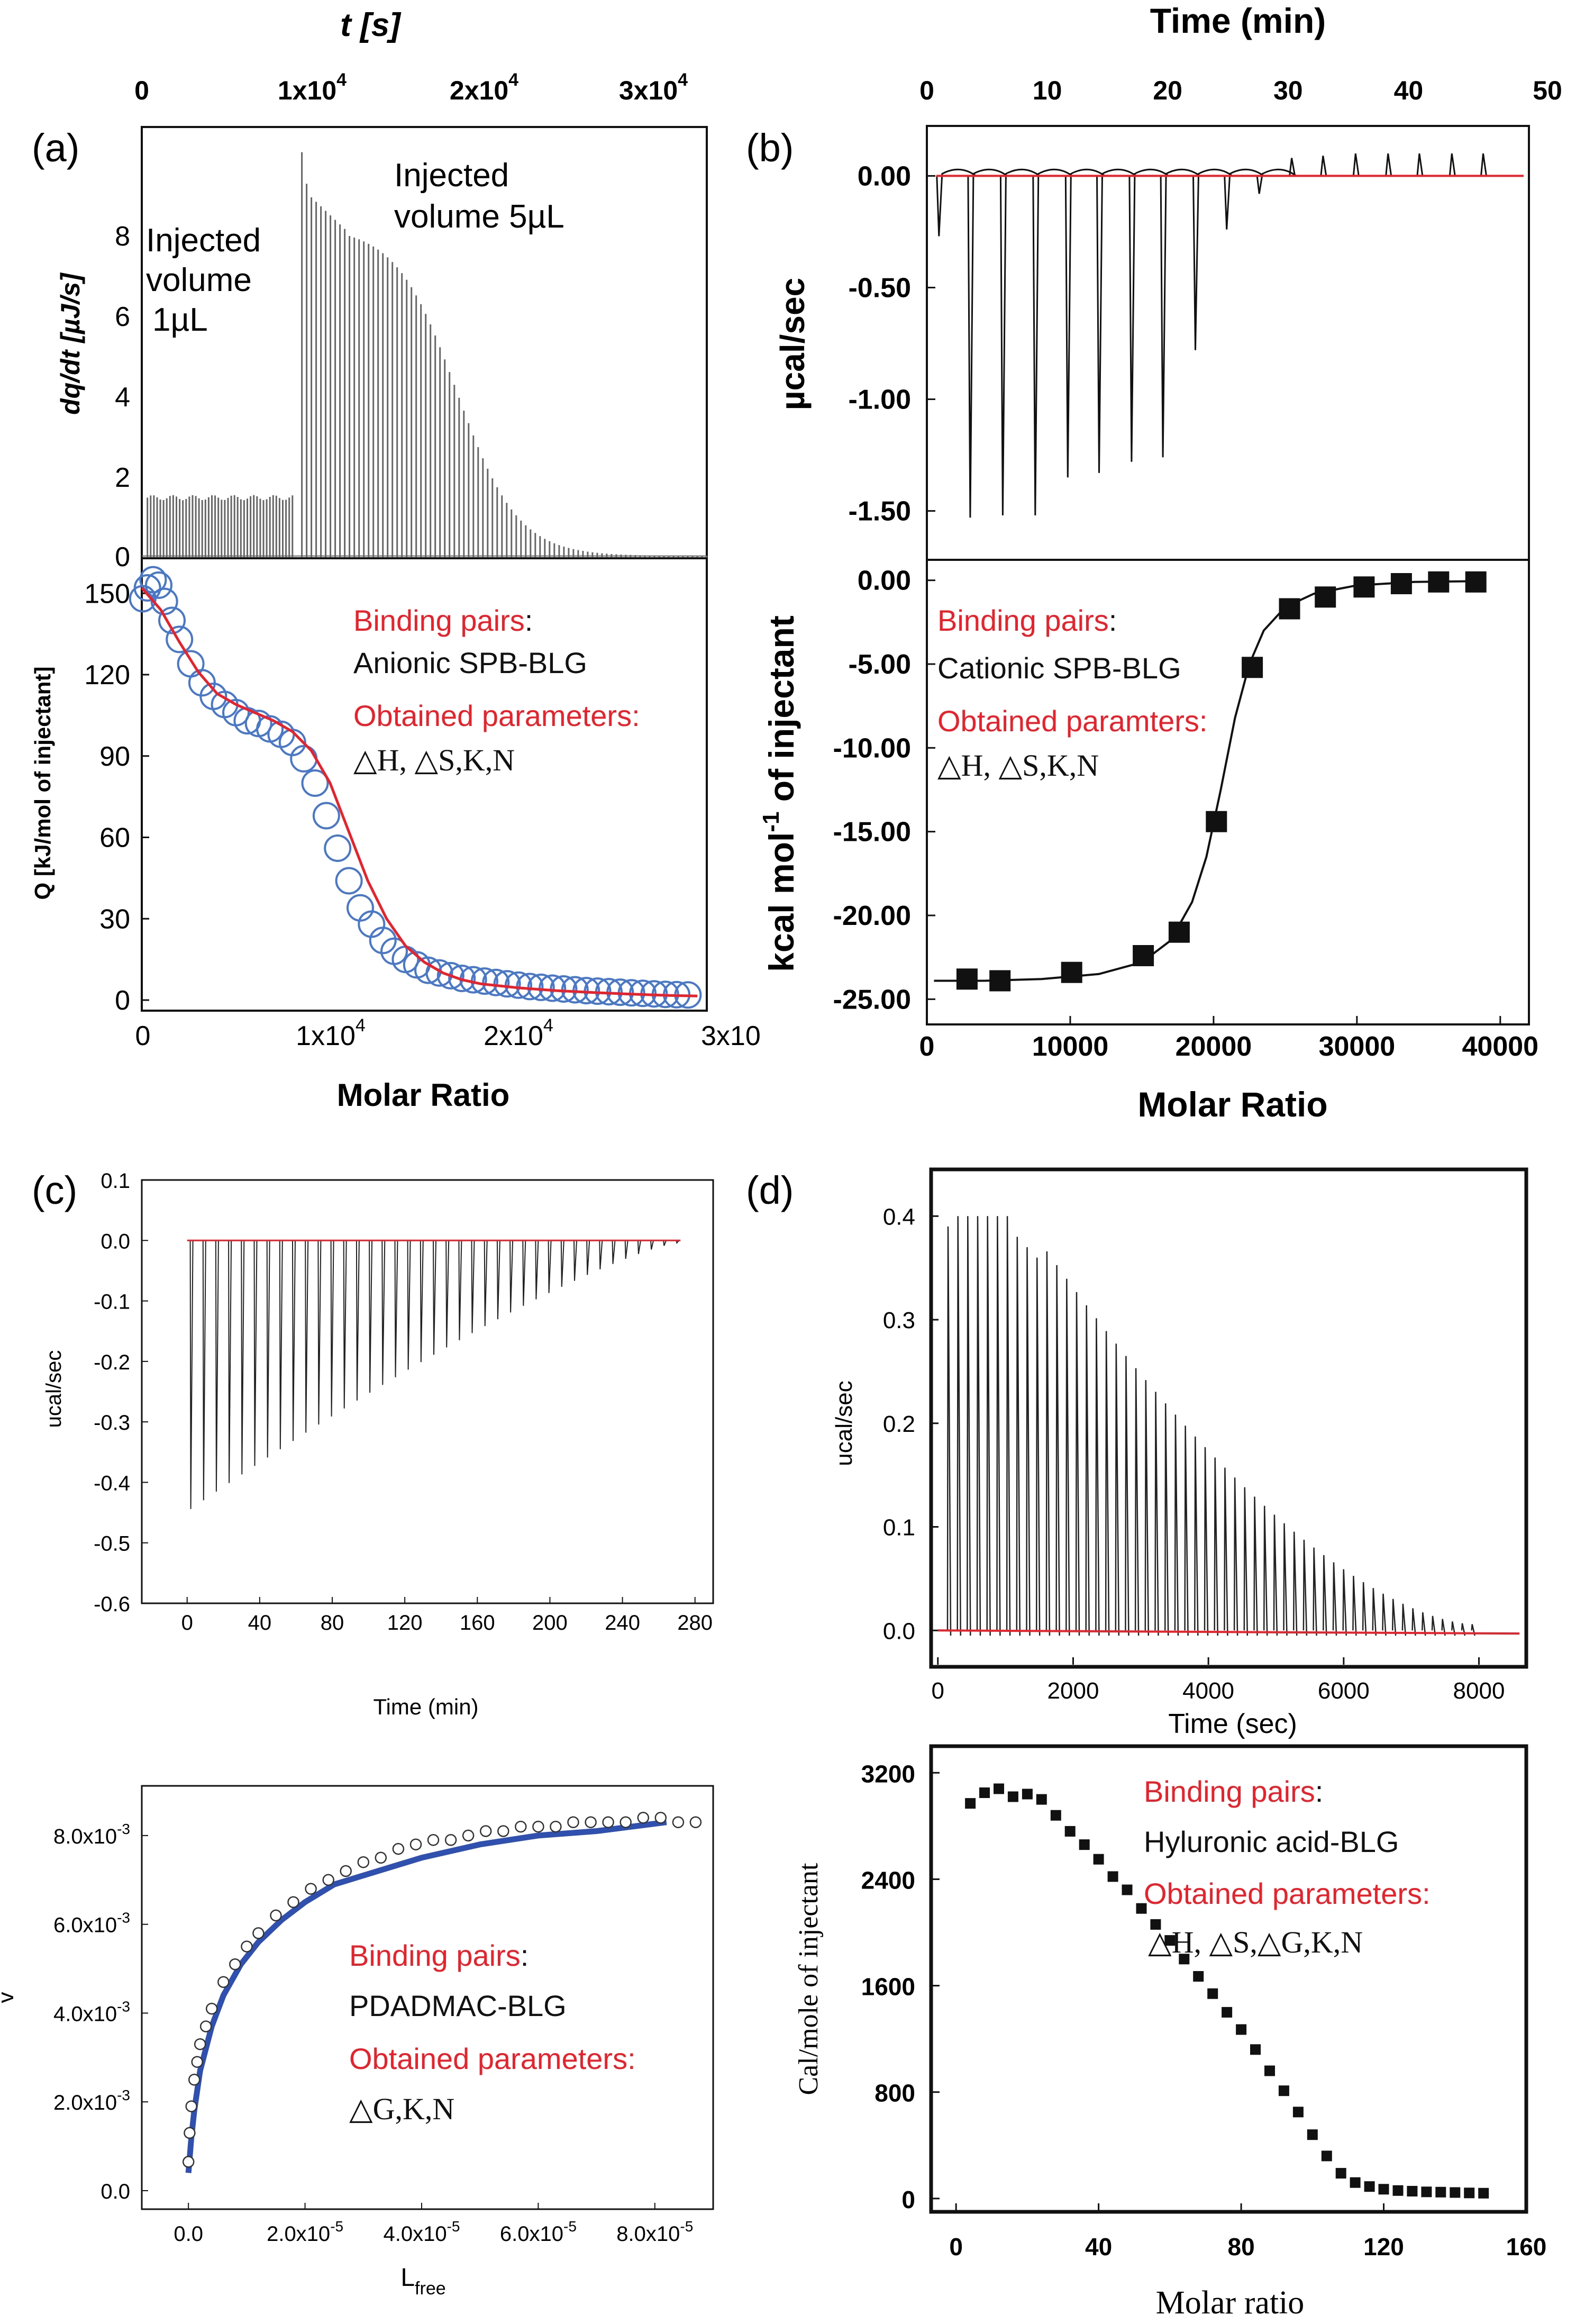 The width and height of the screenshot is (1585, 2324). Describe the element at coordinates (107, 593) in the screenshot. I see `panel-a-bottom-ytick: 150` at that location.